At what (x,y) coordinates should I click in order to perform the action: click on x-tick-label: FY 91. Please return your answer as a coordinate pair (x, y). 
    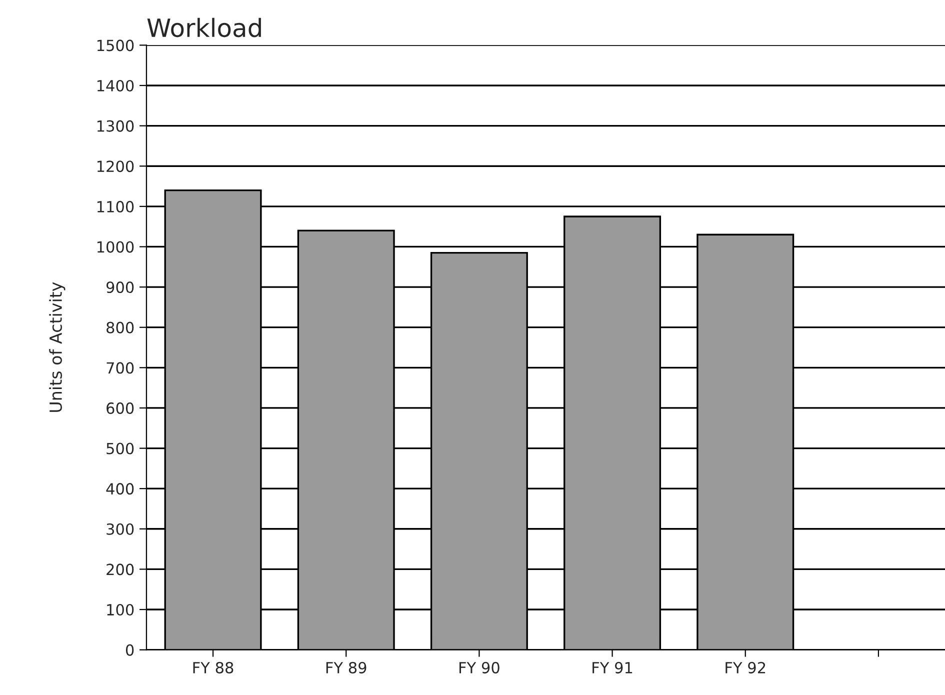
    Looking at the image, I should click on (612, 668).